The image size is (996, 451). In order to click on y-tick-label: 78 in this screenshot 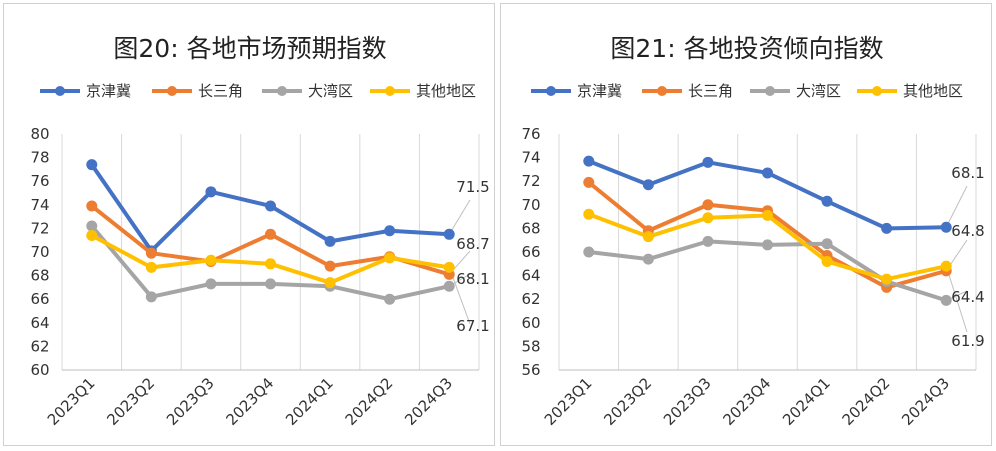, I will do `click(39, 158)`.